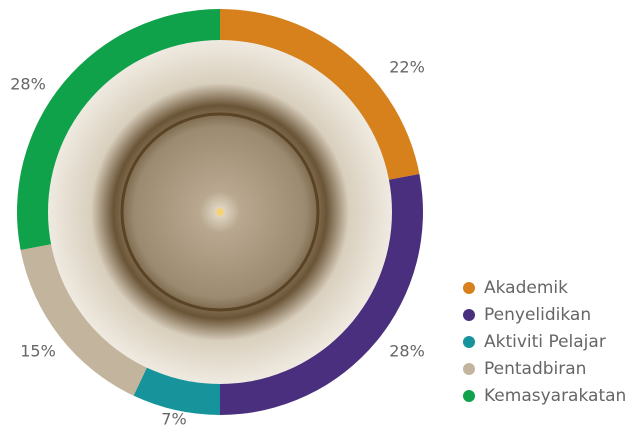  I want to click on legend-label: Akademik, so click(526, 288).